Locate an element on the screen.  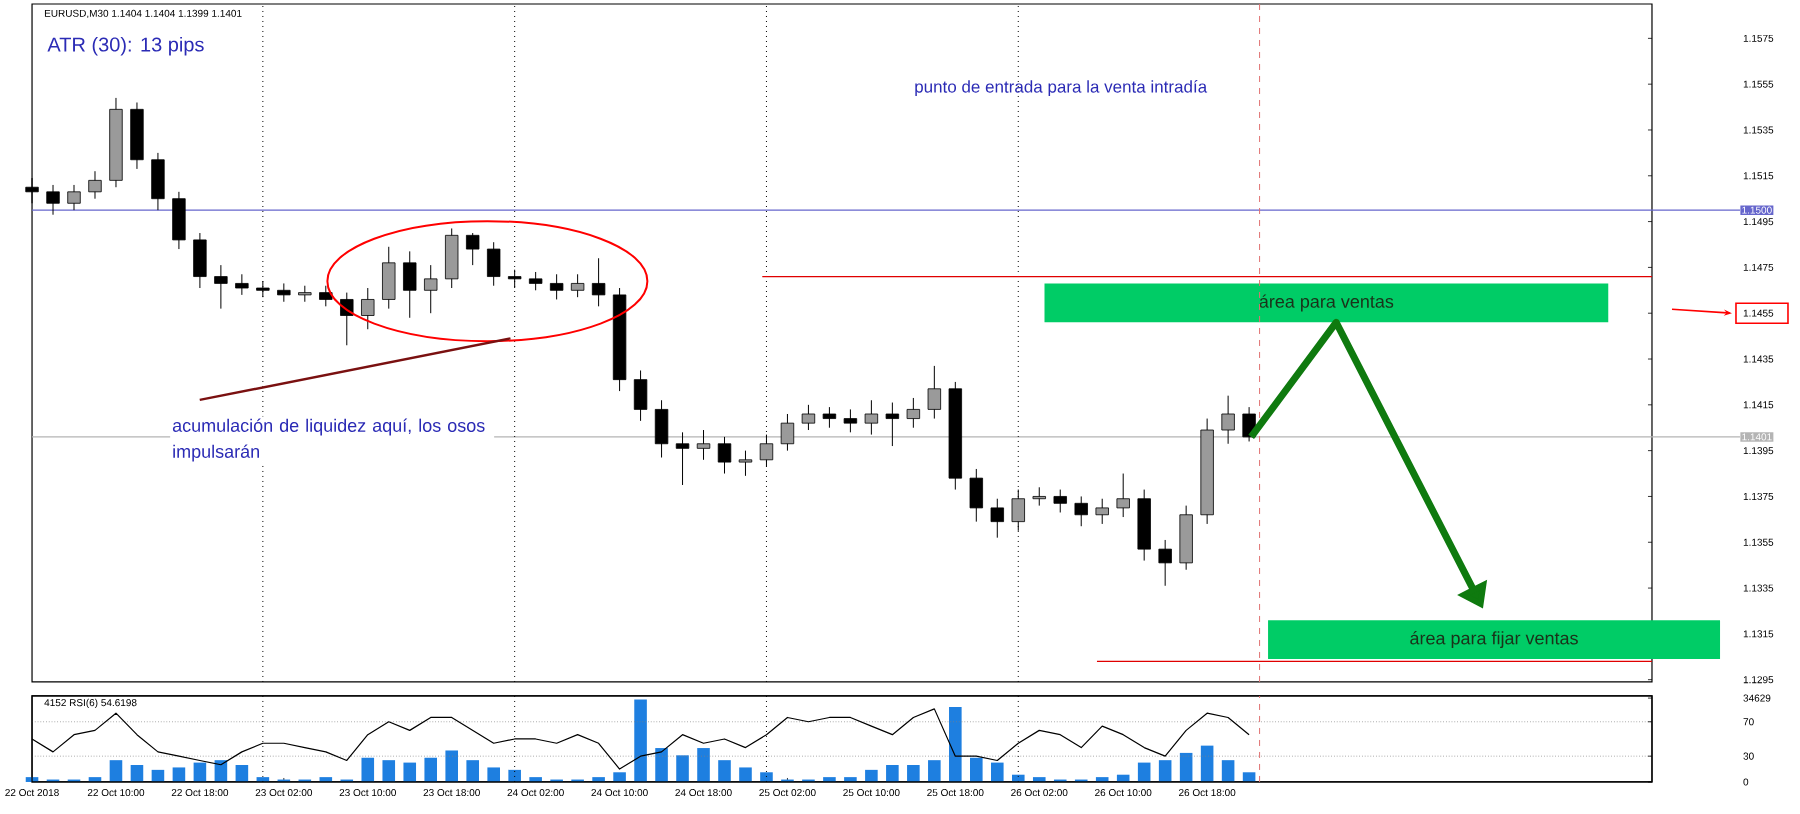
annotation: punto de entrada para la venta intradía is located at coordinates (1061, 88).